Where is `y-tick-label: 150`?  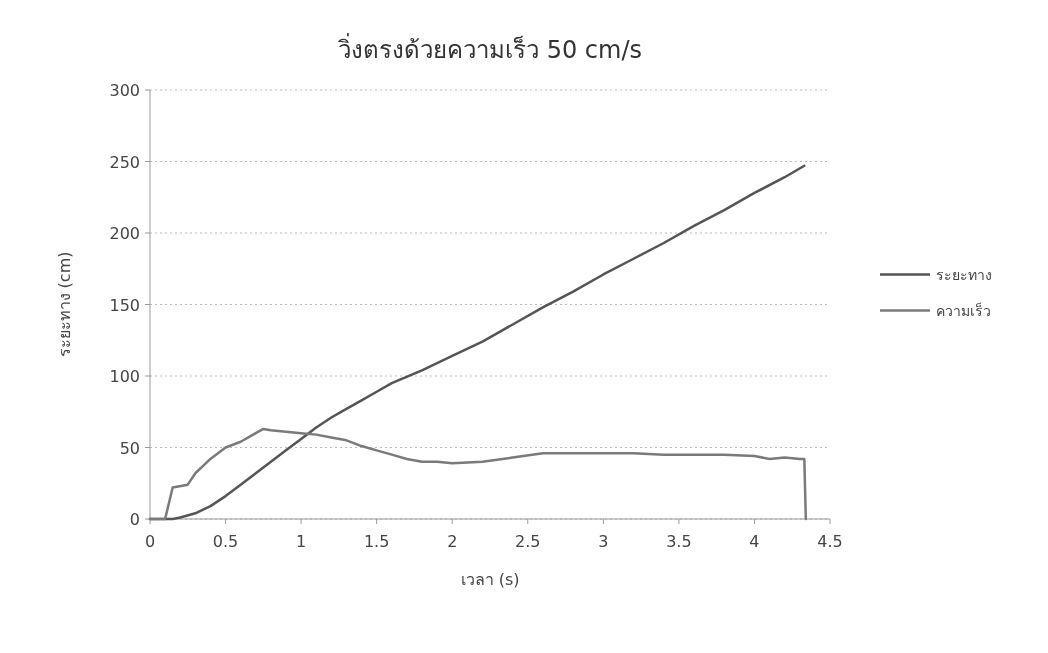
y-tick-label: 150 is located at coordinates (124, 305).